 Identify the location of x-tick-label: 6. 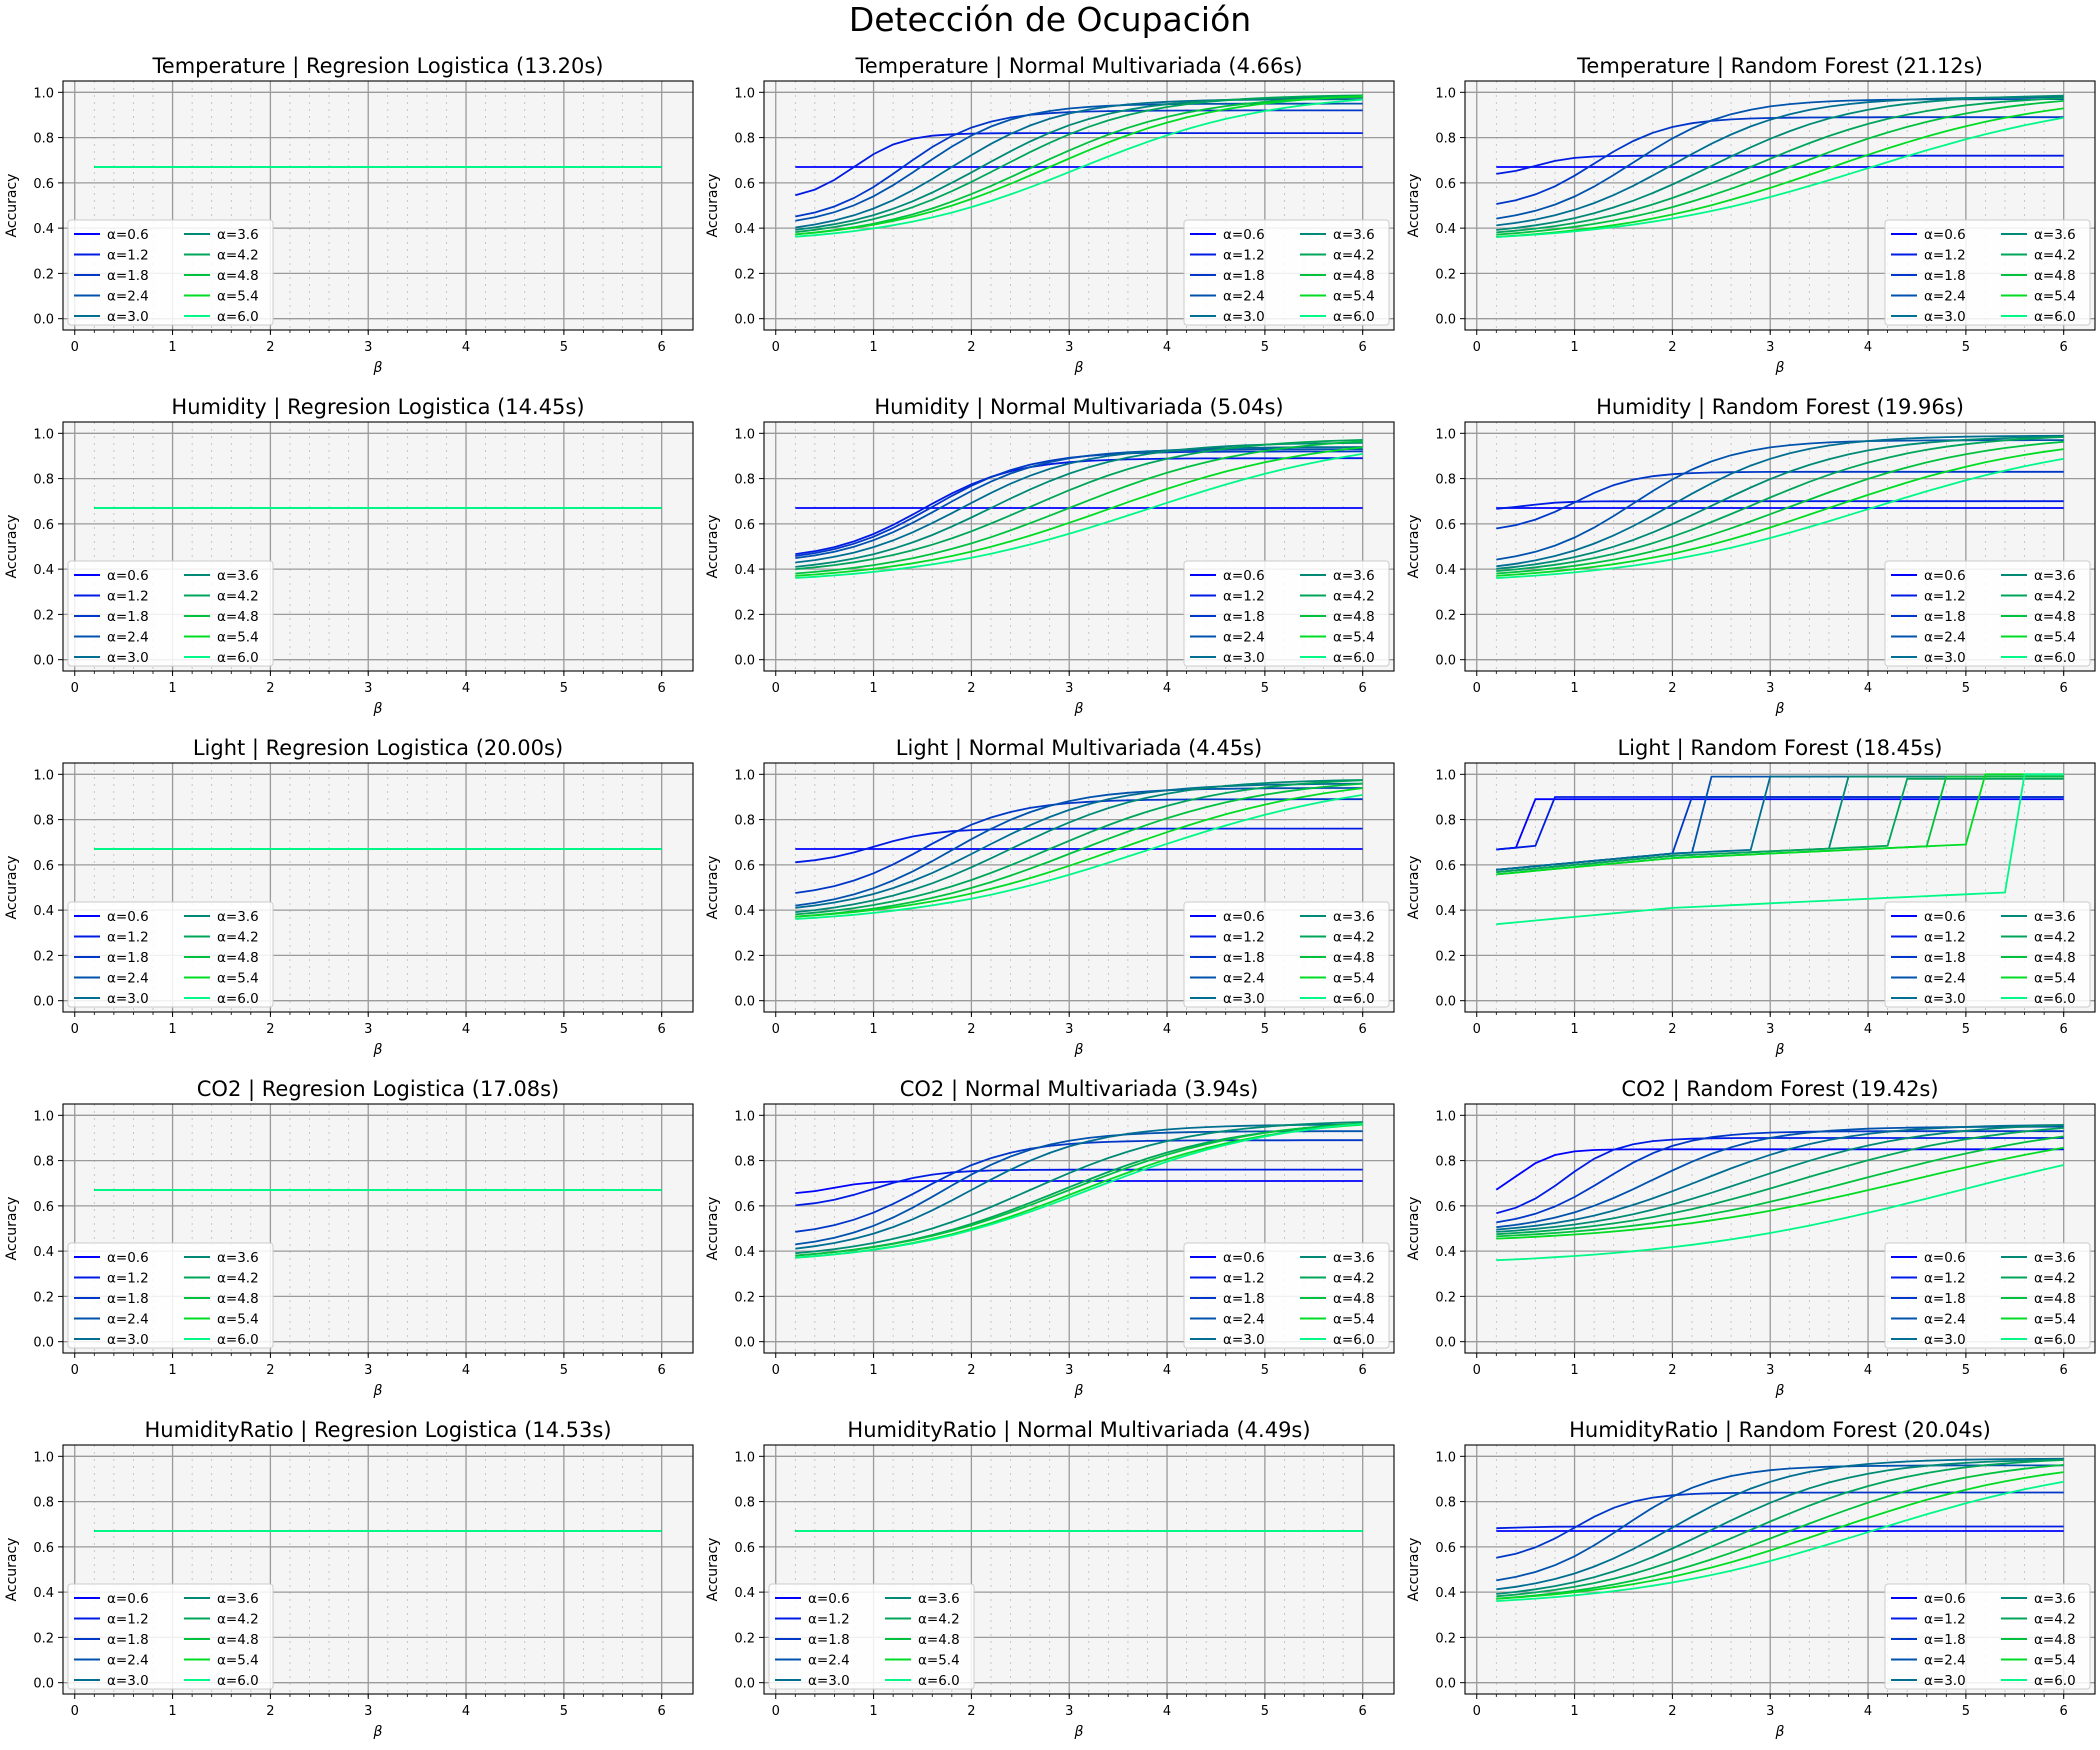
(662, 1711).